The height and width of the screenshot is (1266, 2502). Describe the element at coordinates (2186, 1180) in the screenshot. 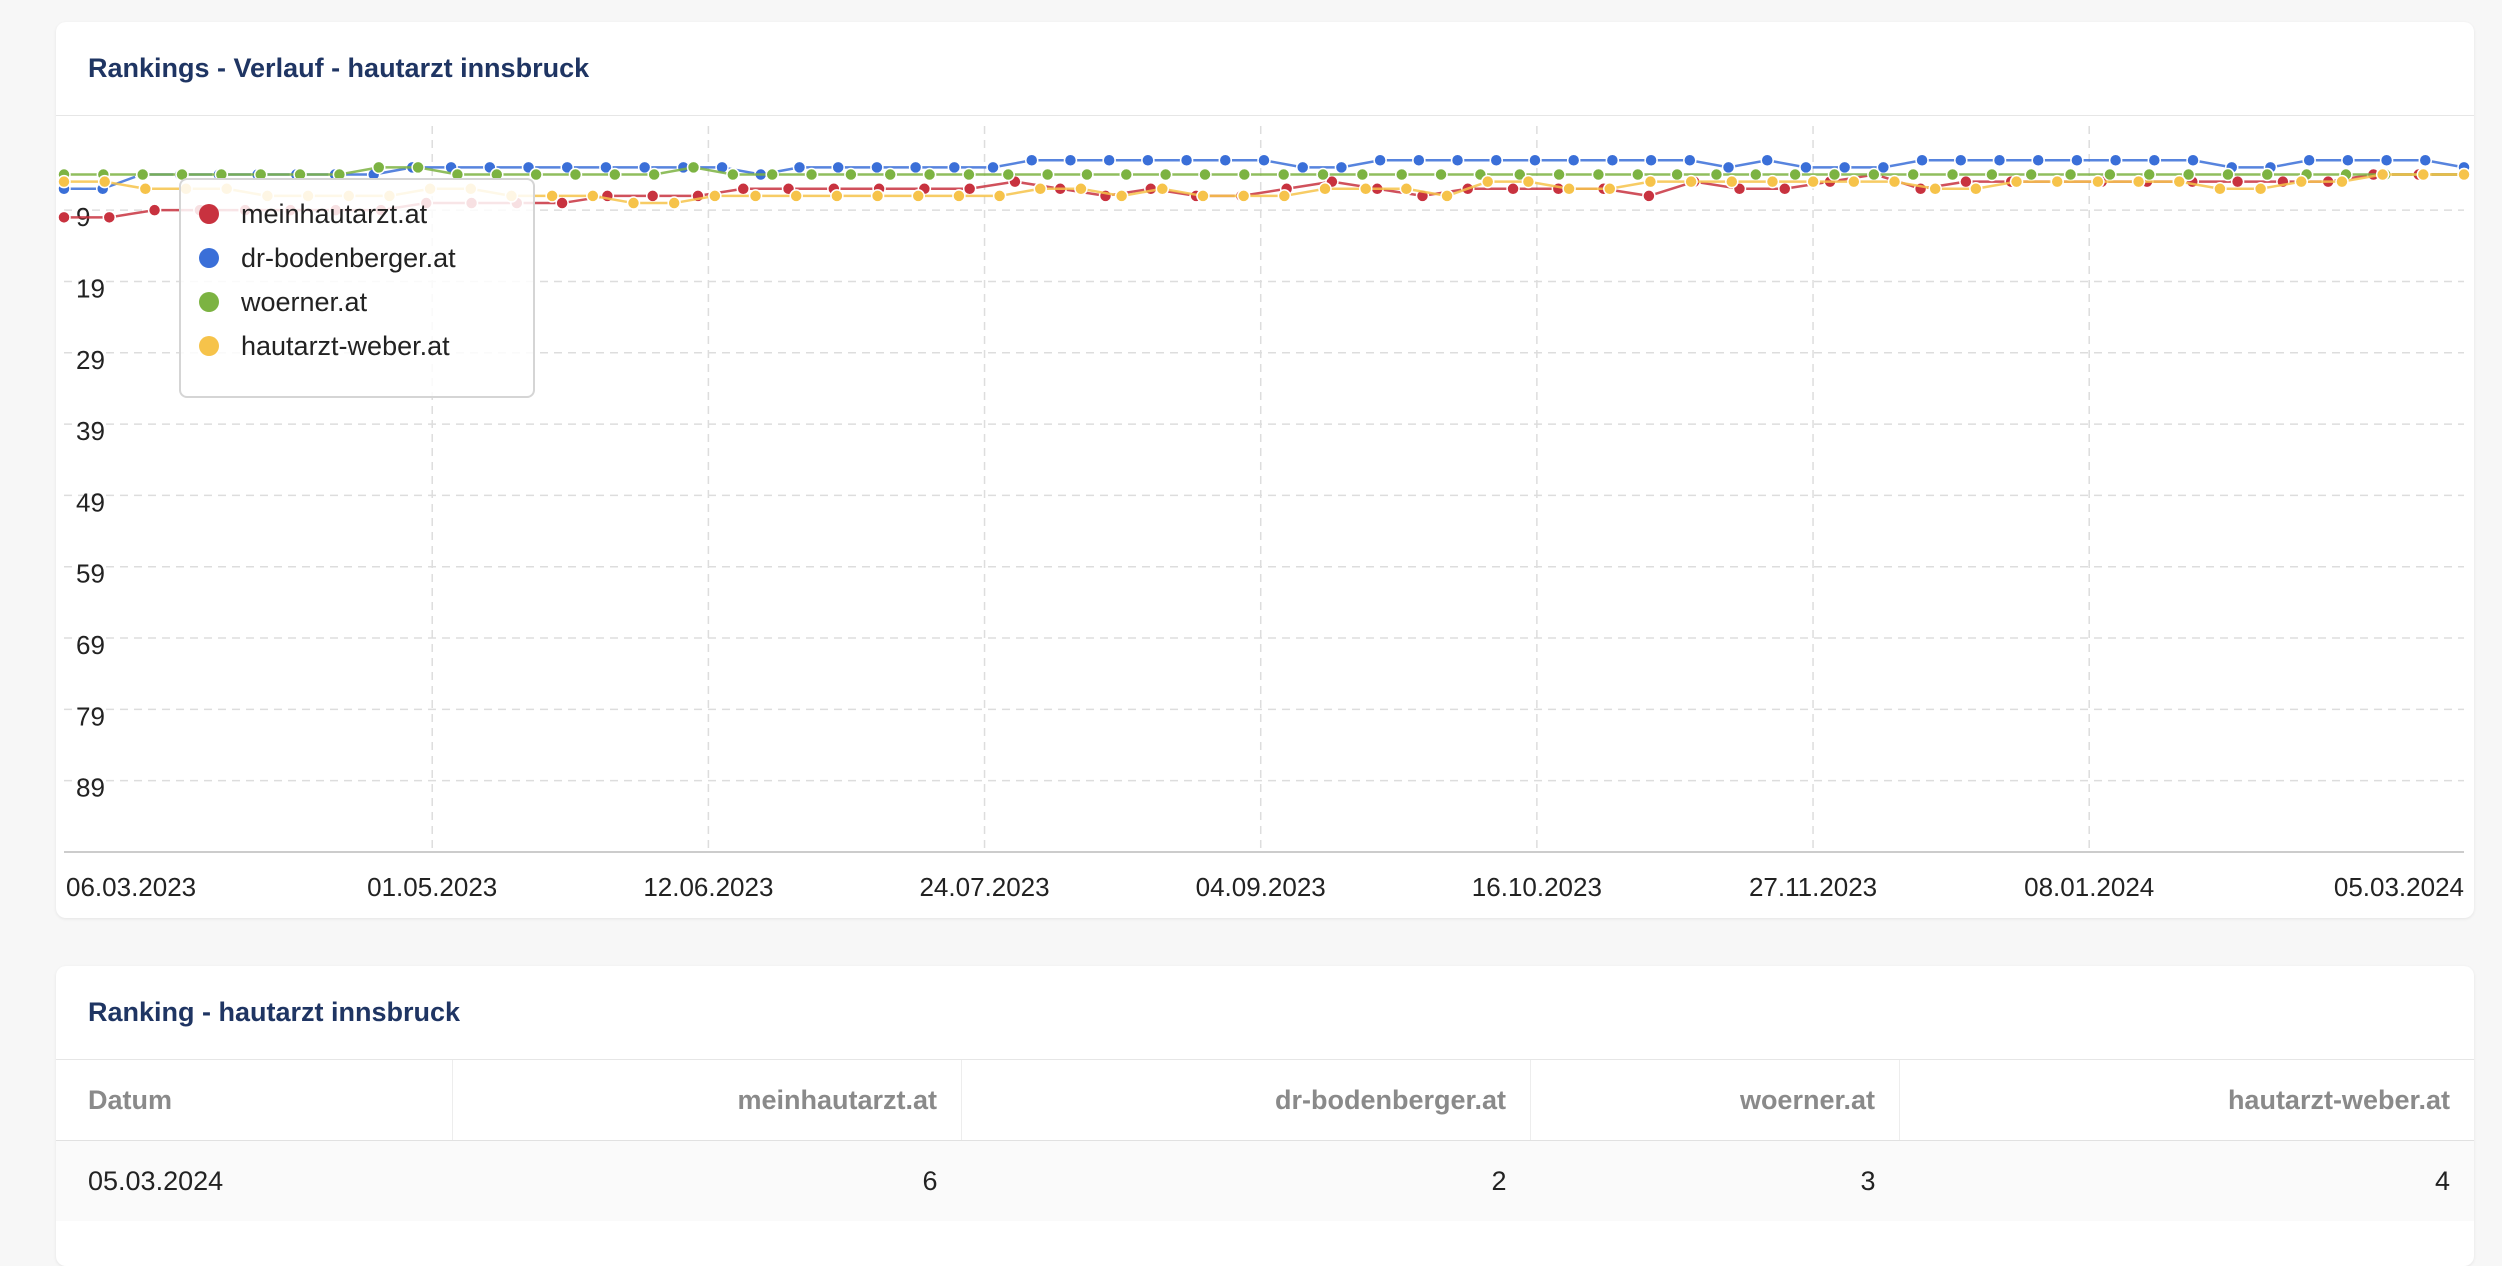

I see `cell-hautarzt-weber: 4` at that location.